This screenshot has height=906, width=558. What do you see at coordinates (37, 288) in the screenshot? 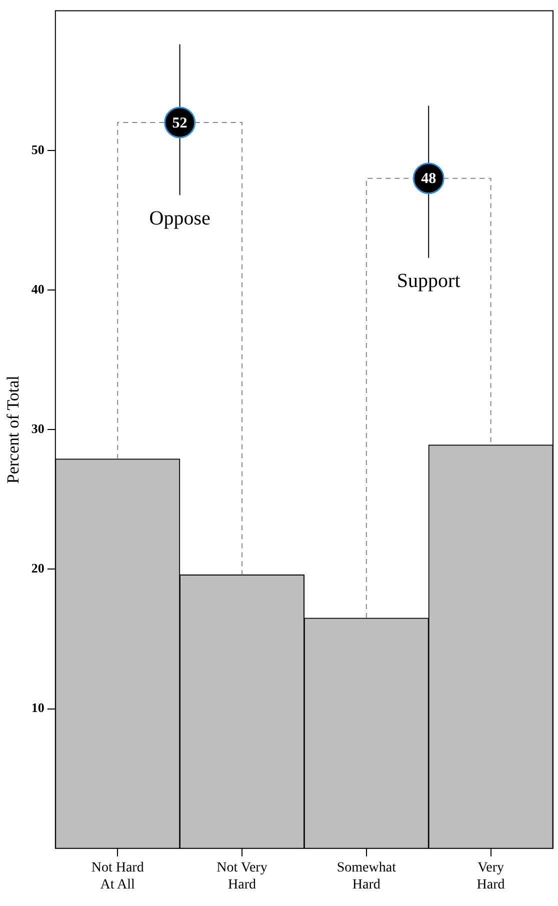
I see `y-tick-label: 40` at bounding box center [37, 288].